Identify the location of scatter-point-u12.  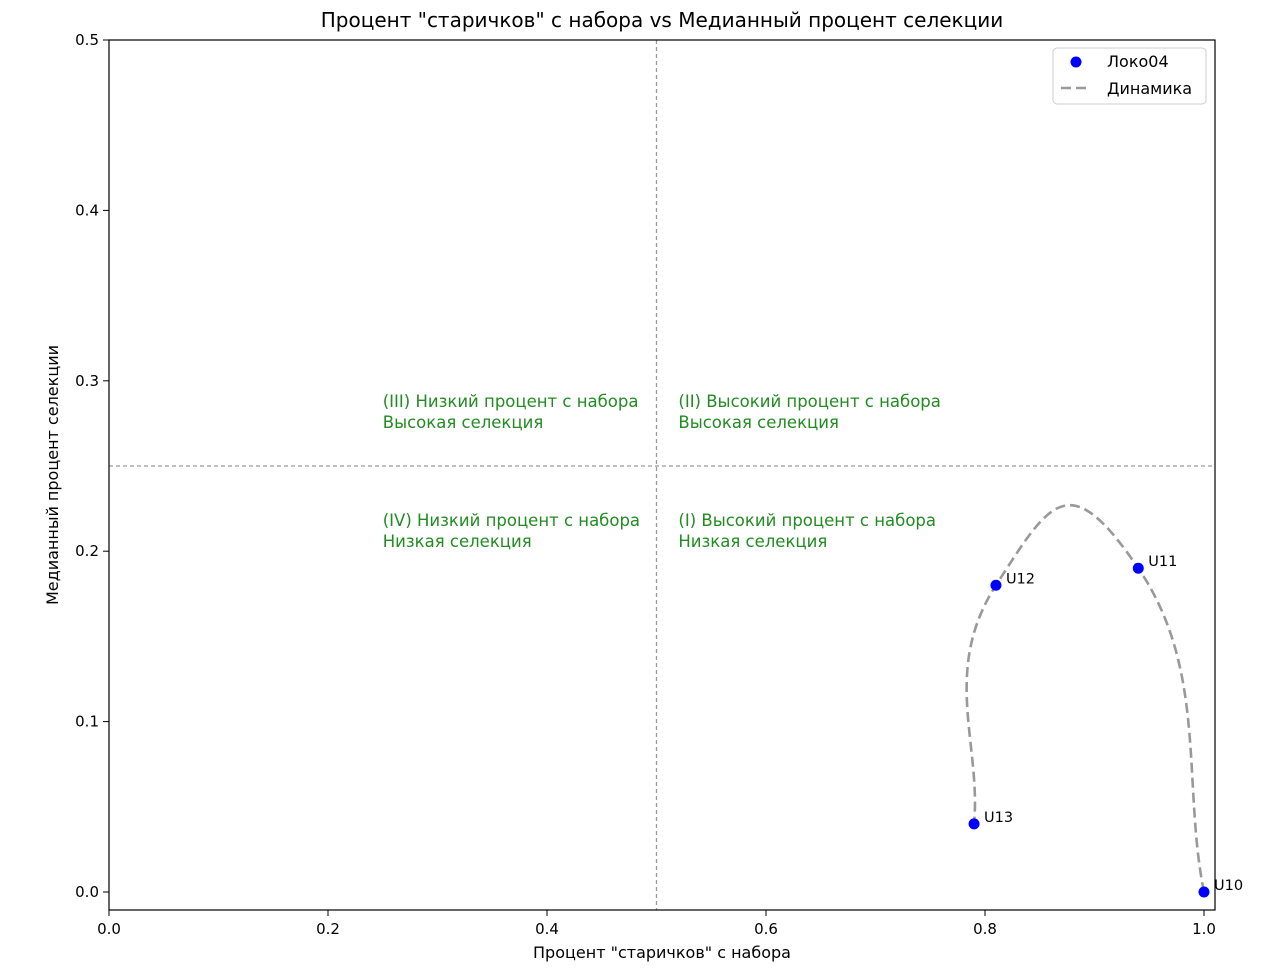
(996, 585).